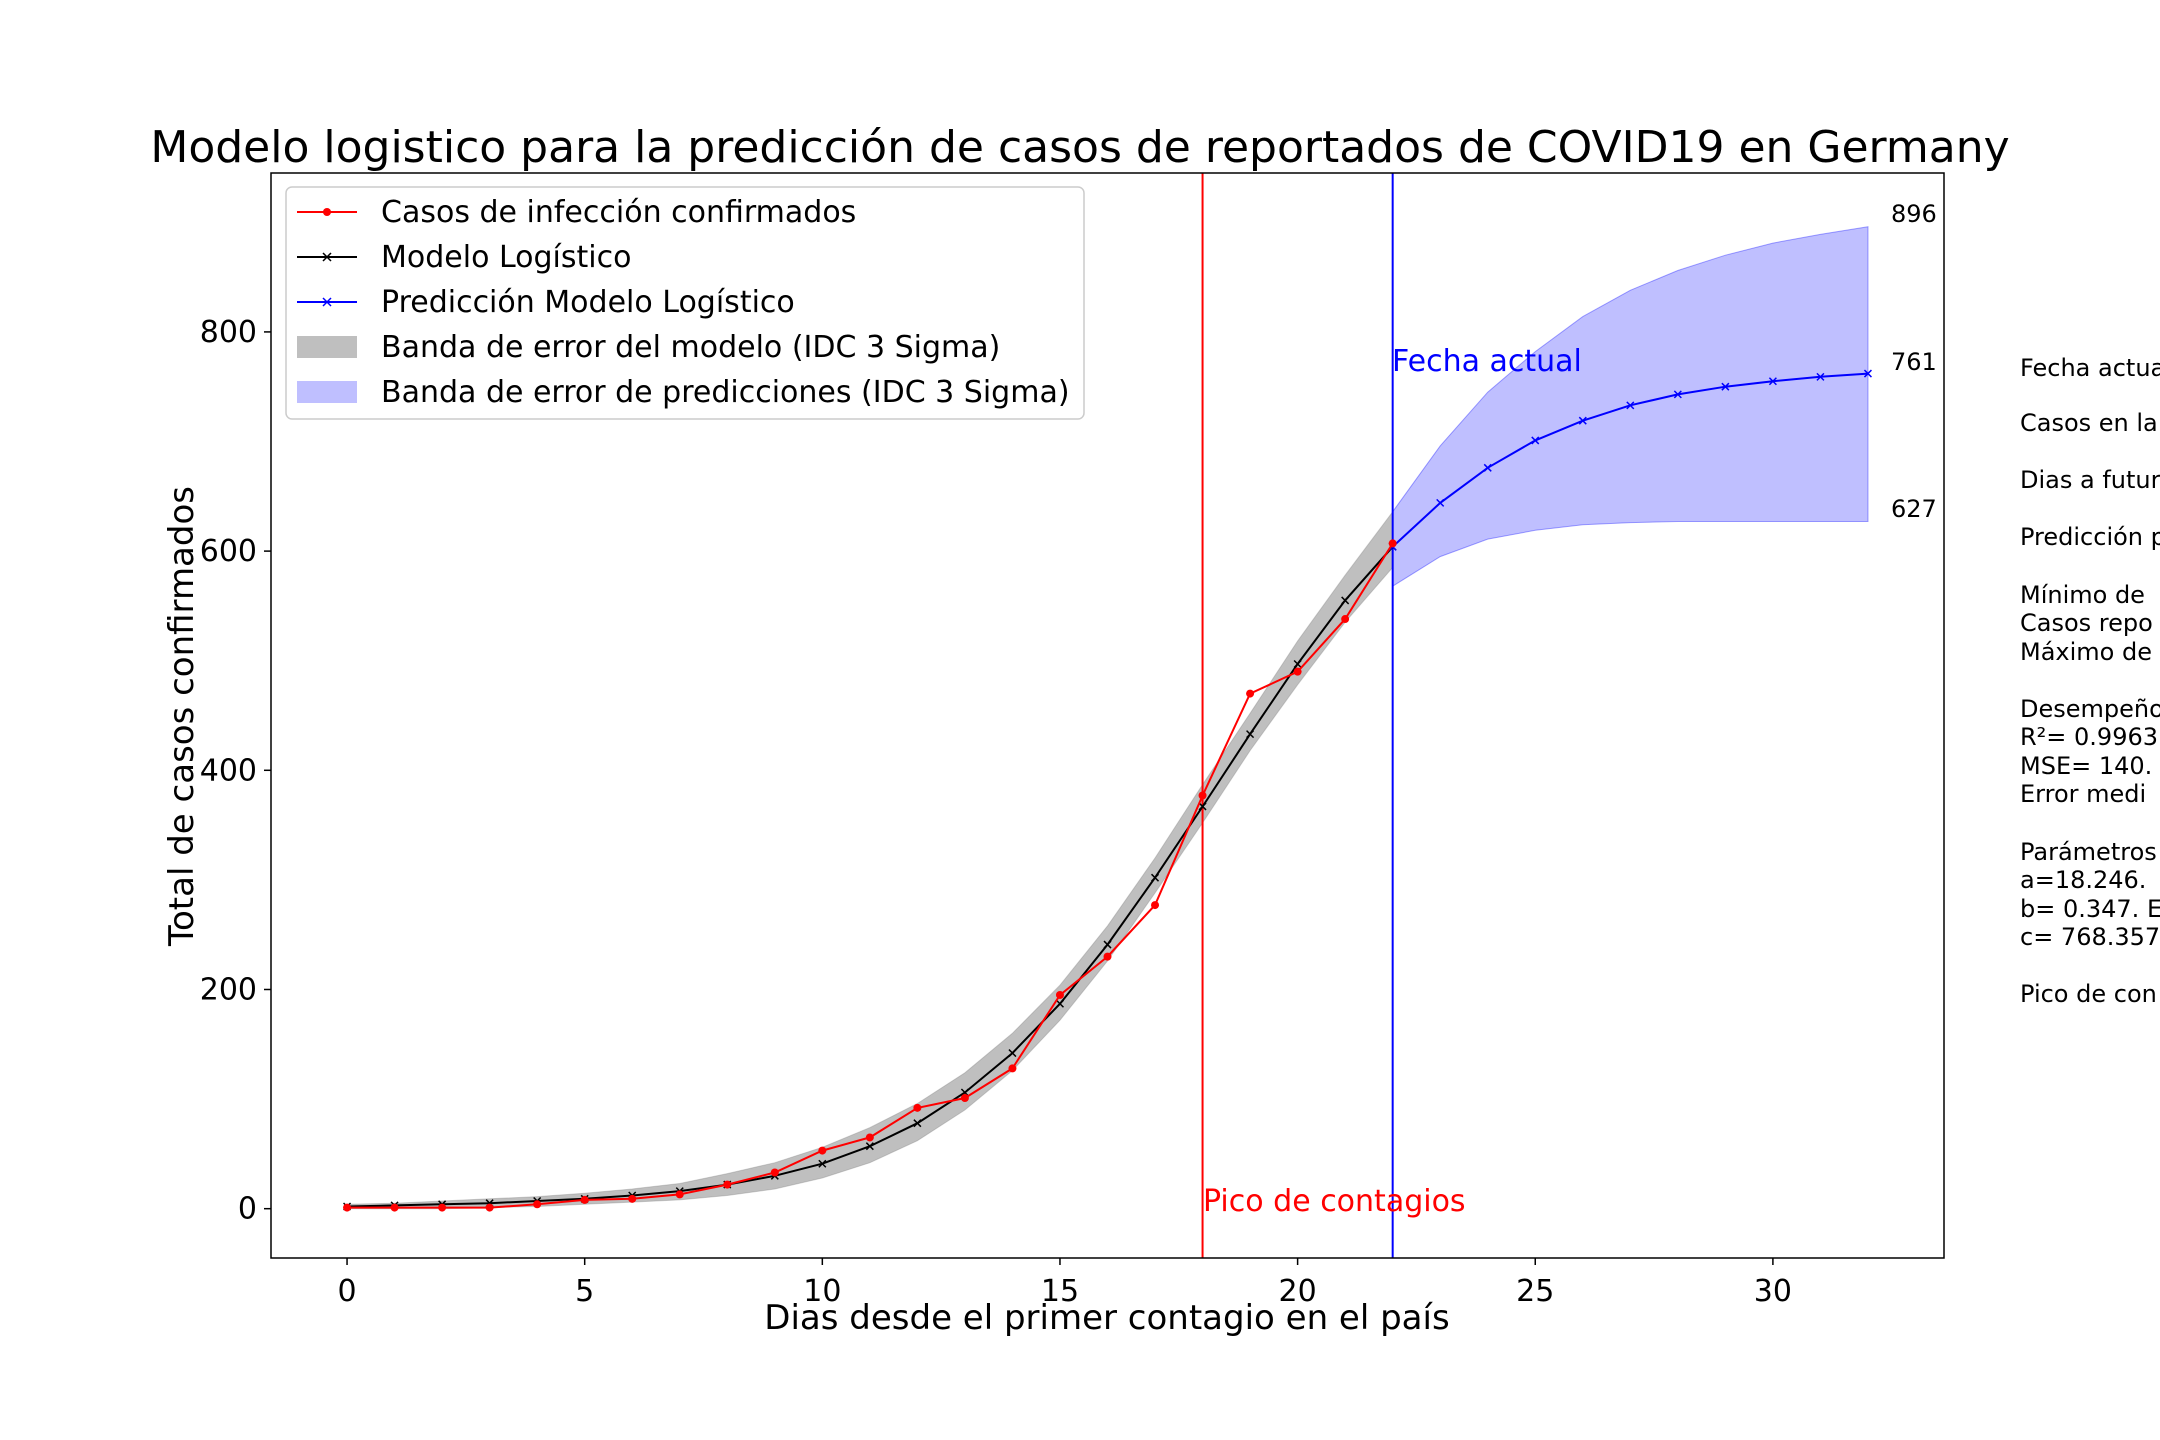  What do you see at coordinates (228, 332) in the screenshot?
I see `y-tick-label: 800` at bounding box center [228, 332].